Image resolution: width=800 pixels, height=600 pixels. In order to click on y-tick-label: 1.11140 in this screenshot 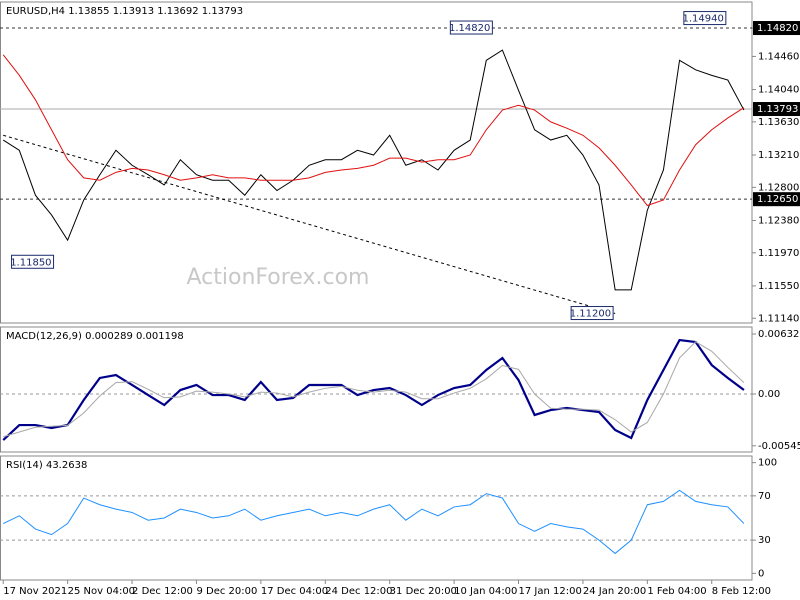, I will do `click(778, 318)`.